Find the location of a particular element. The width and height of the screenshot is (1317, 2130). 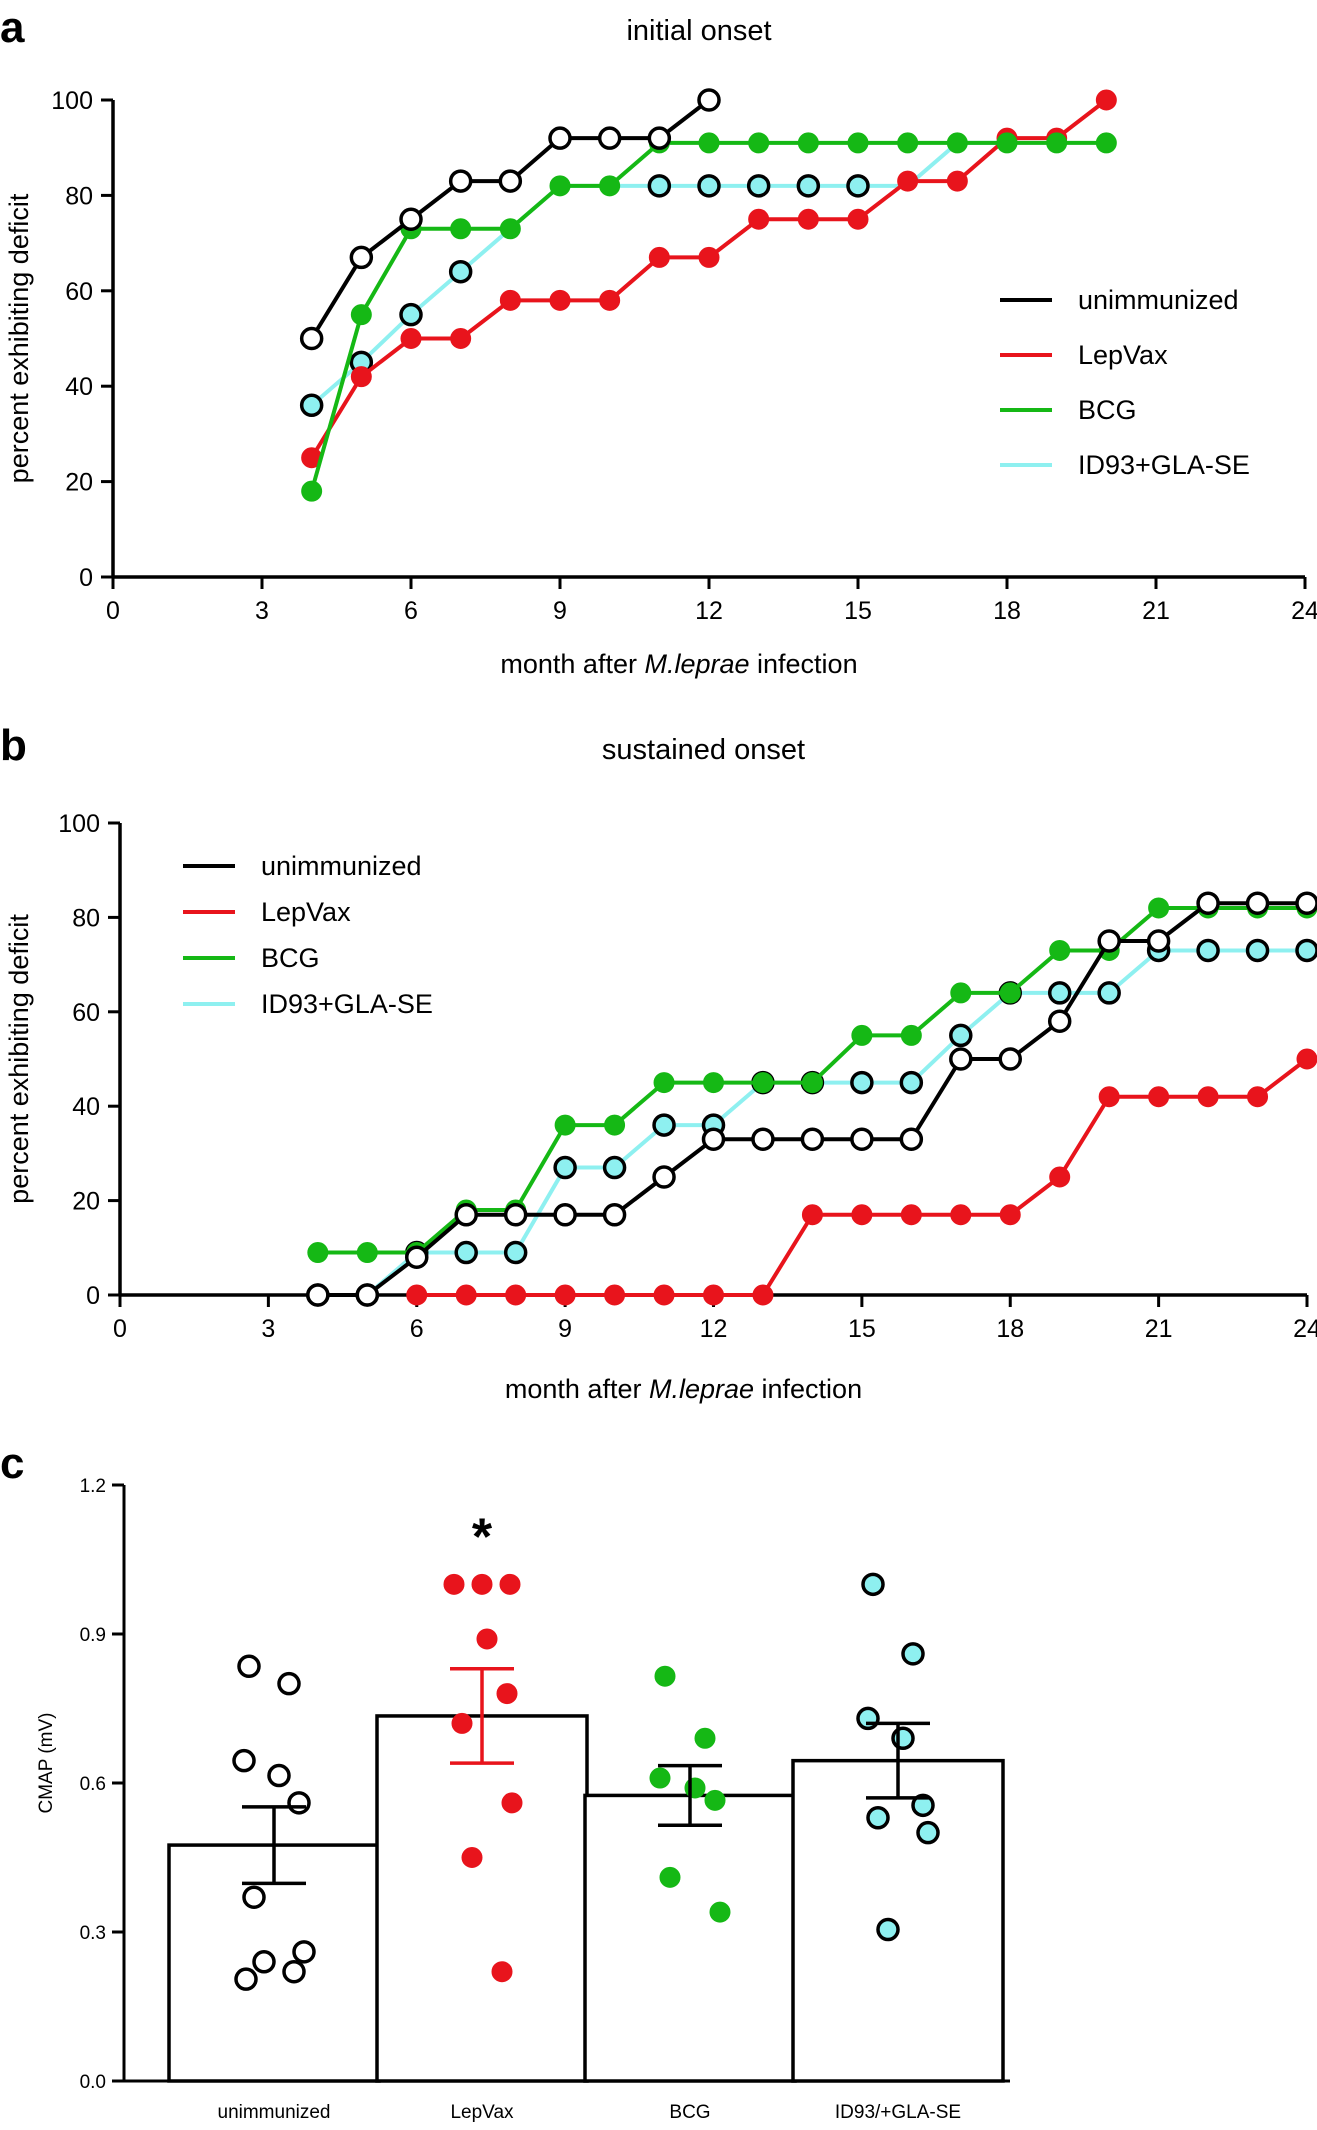

x-tick-label: 18 is located at coordinates (1007, 611).